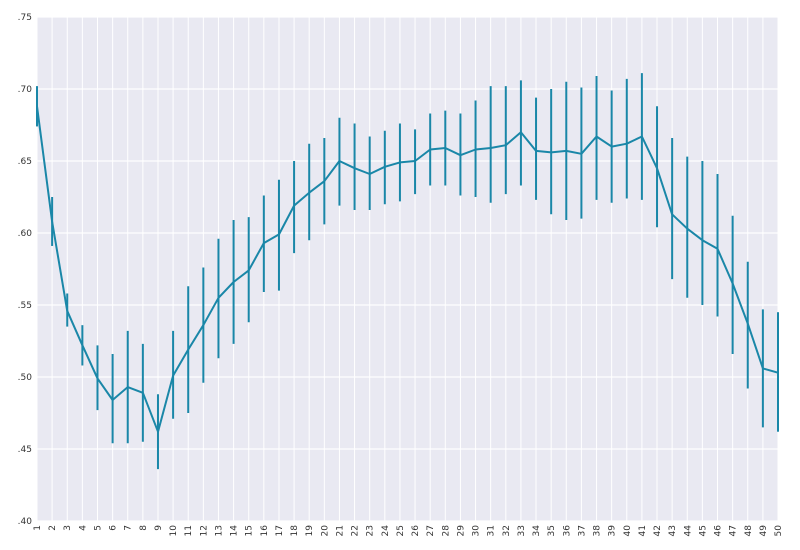 The width and height of the screenshot is (800, 550). I want to click on y-tick-label: .70, so click(25, 90).